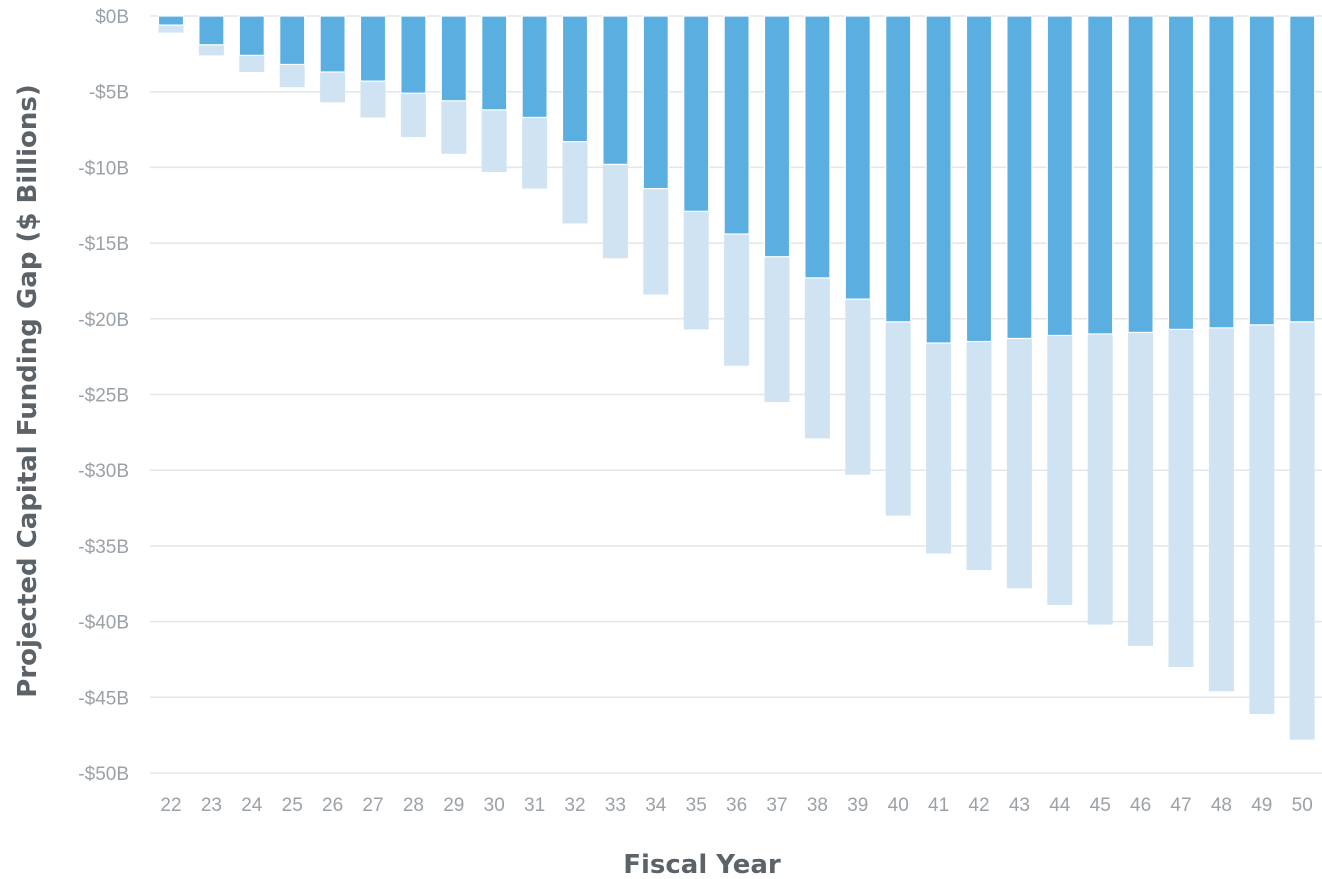  Describe the element at coordinates (656, 805) in the screenshot. I see `x-tick-label: 34` at that location.